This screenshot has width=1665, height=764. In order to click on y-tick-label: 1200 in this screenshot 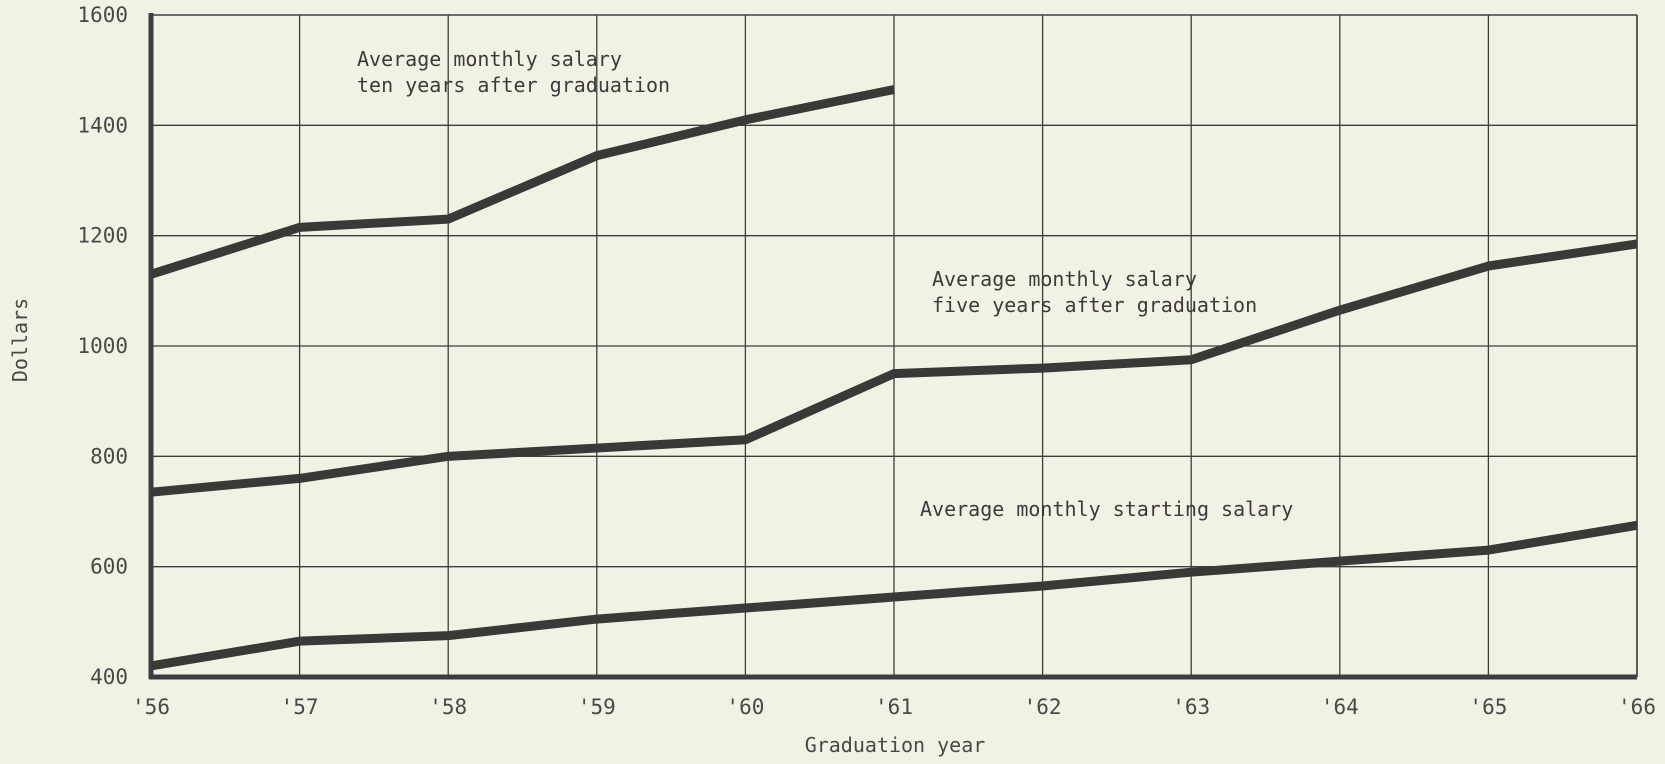, I will do `click(102, 236)`.